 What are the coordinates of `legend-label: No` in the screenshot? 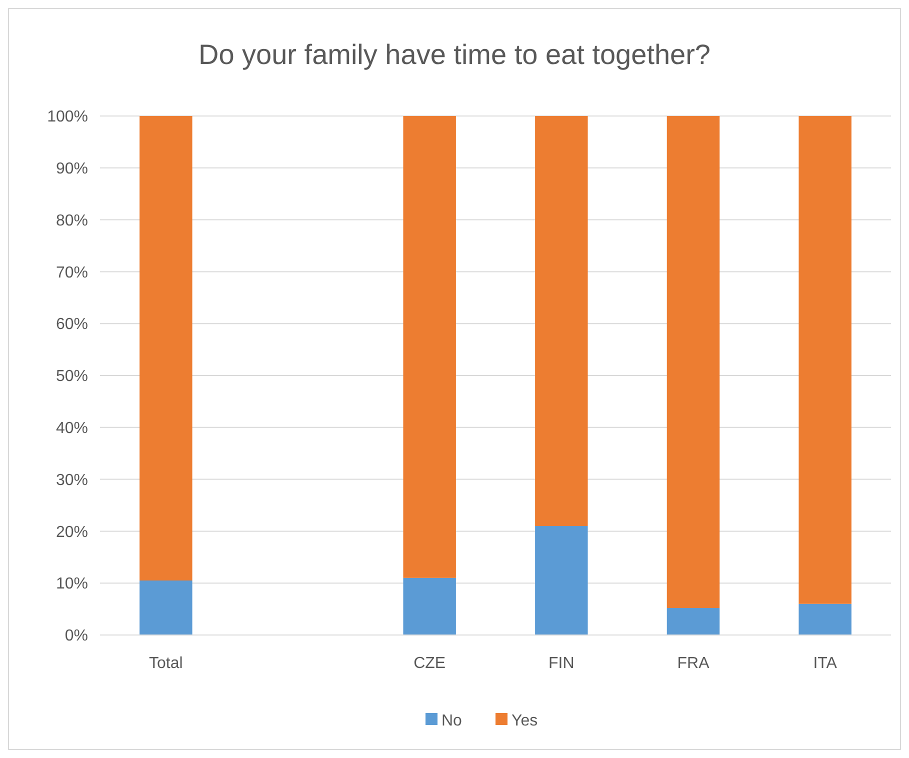 It's located at (452, 721).